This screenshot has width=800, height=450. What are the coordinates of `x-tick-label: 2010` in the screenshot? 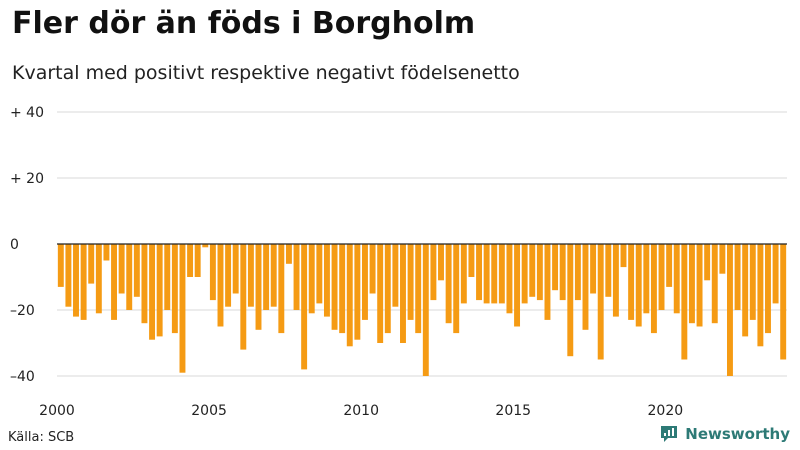 It's located at (361, 411).